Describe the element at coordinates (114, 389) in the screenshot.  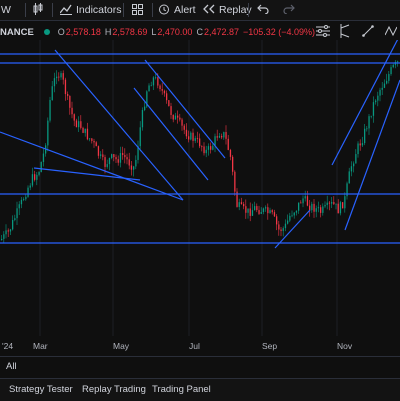
I see `tab-replay-trading: Replay Trading` at that location.